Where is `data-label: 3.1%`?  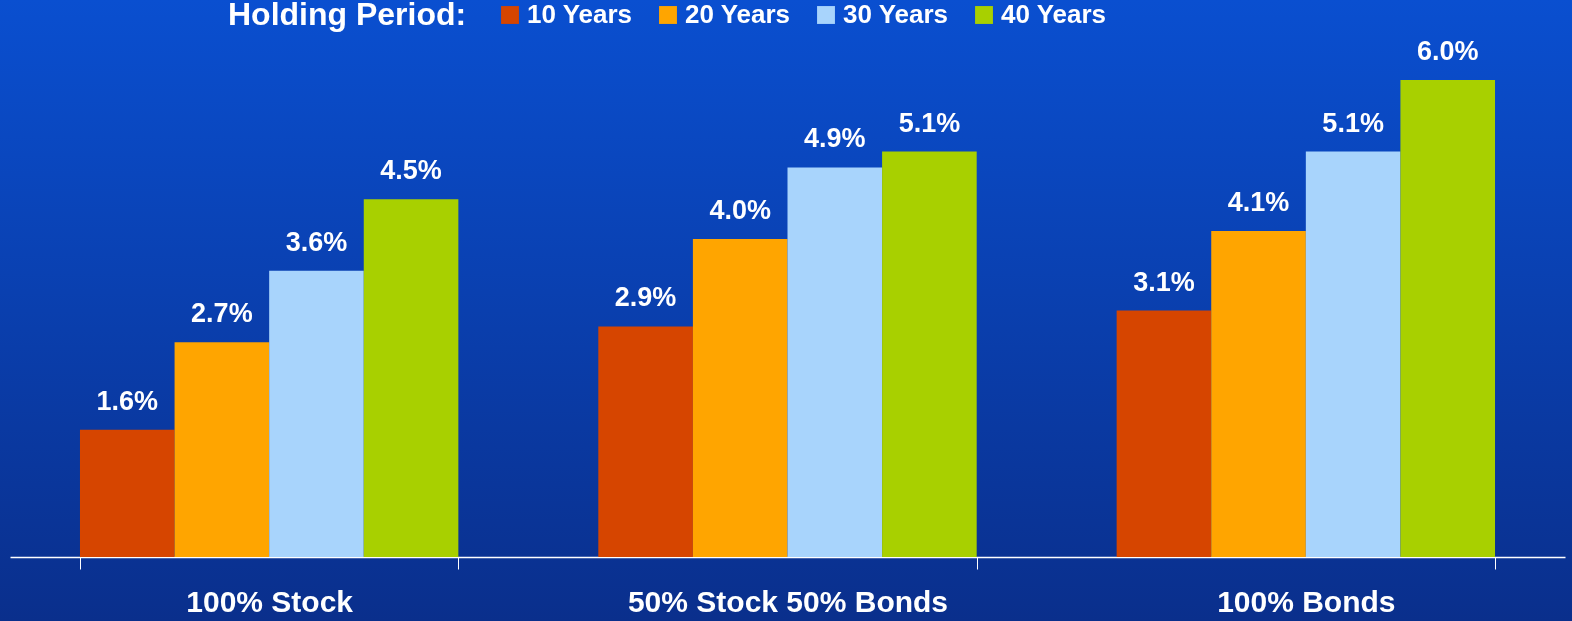
data-label: 3.1% is located at coordinates (1164, 281).